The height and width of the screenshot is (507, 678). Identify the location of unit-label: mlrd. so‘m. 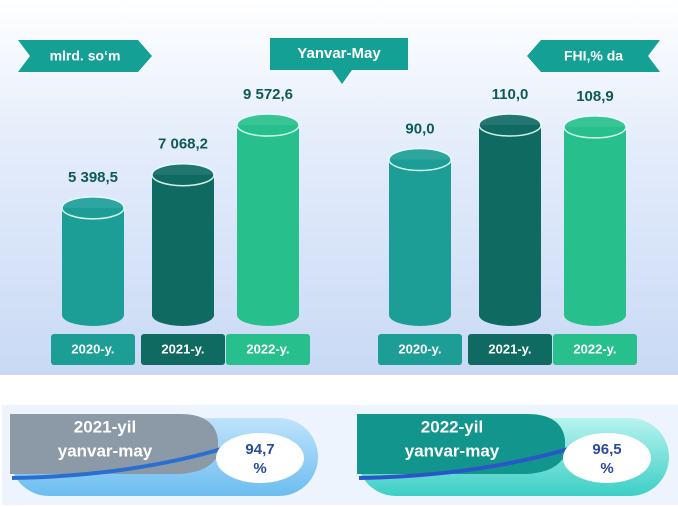
(85, 56).